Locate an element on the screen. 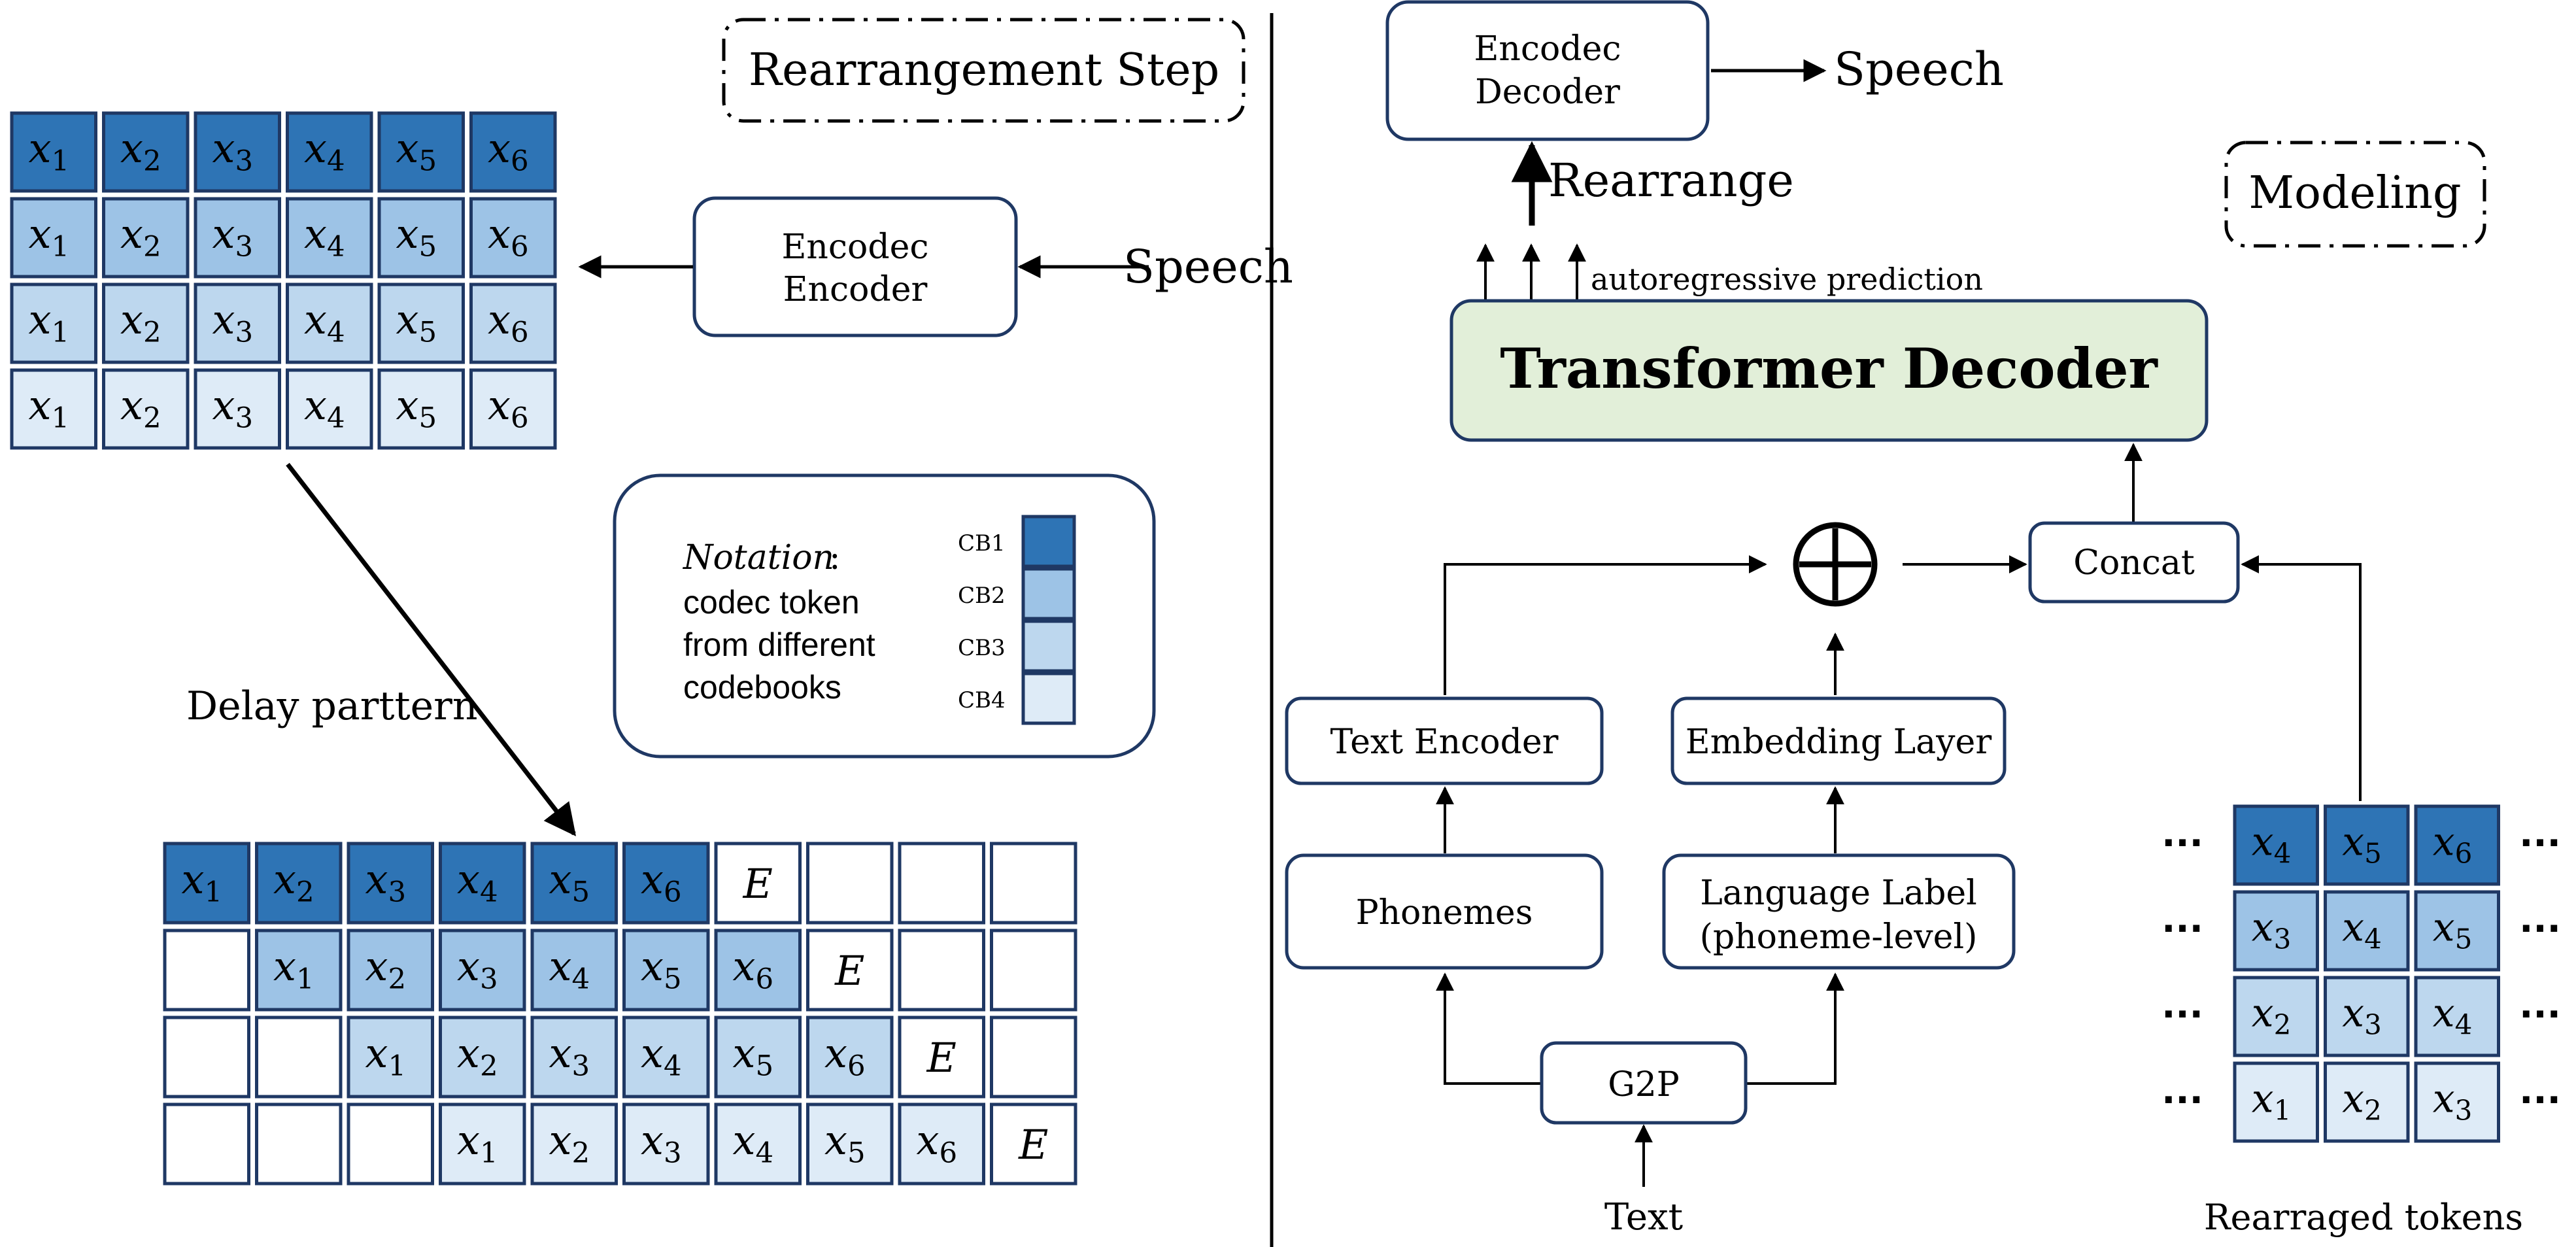  embedding-layer-box: Embedding Layer is located at coordinates (1838, 740).